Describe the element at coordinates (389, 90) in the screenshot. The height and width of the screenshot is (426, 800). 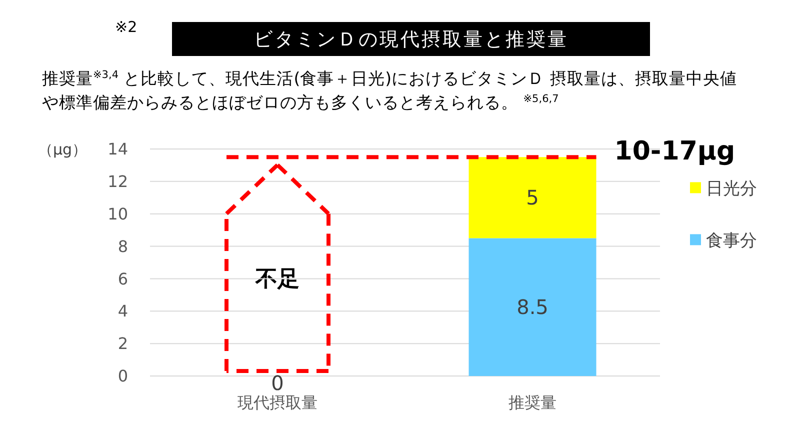
I see `chart-subtitle: 推奨量$^{※3,4}$ と比較して、現代生活(食事＋日光)におけるビタミンＤ 摂取量は、摂取量中央値や標準偏差からみるとほぼゼロの方も多くいると考えられる。 $^{※5,6,7}$` at that location.